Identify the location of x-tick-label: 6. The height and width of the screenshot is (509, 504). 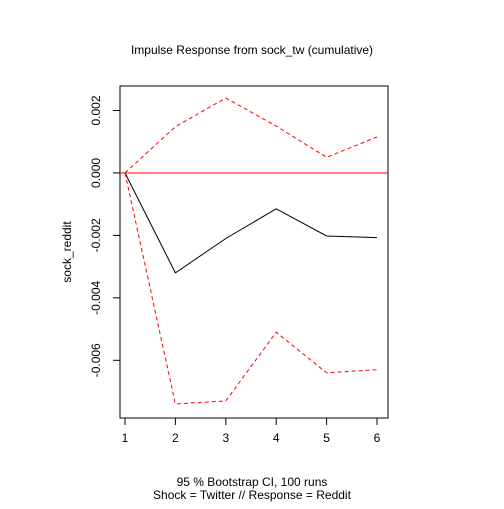
(377, 438).